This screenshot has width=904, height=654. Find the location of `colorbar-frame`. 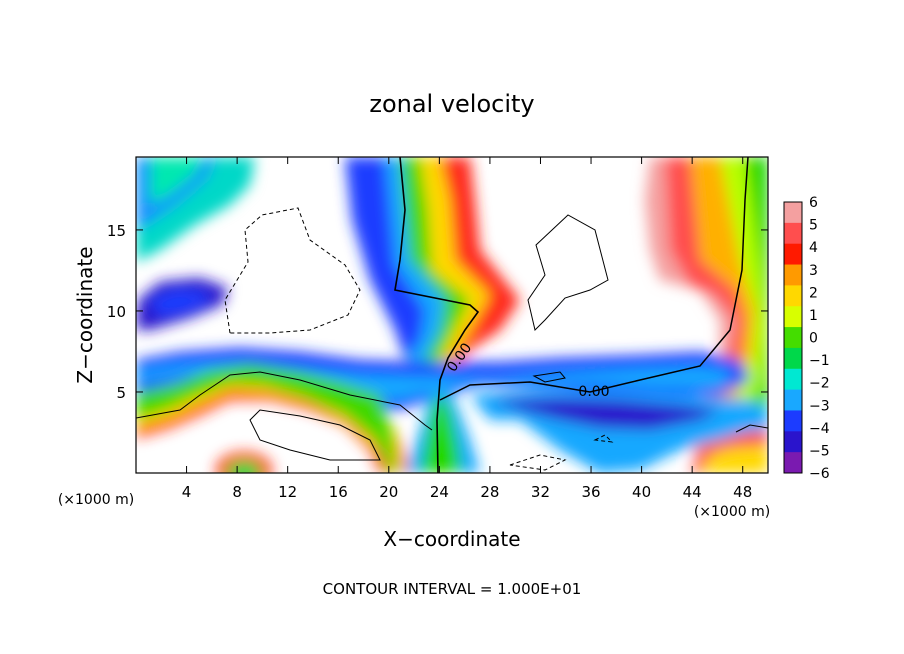

colorbar-frame is located at coordinates (793, 337).